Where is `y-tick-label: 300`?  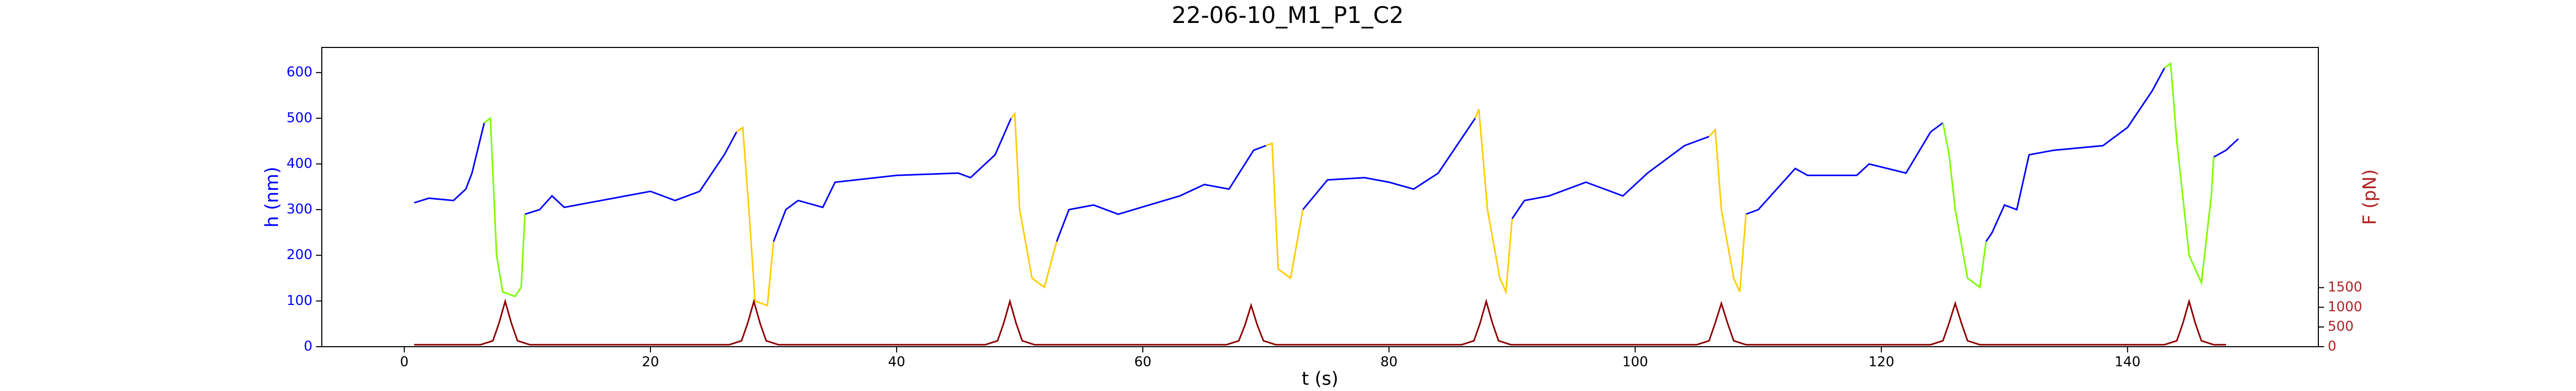
y-tick-label: 300 is located at coordinates (299, 209).